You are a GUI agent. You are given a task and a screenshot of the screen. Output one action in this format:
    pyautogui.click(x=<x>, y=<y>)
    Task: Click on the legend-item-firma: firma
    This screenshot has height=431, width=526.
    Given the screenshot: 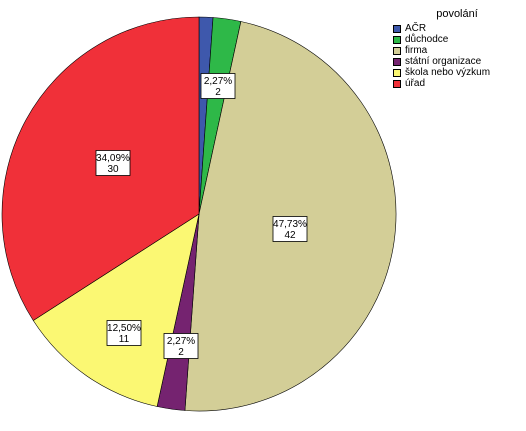 What is the action you would take?
    pyautogui.click(x=457, y=50)
    